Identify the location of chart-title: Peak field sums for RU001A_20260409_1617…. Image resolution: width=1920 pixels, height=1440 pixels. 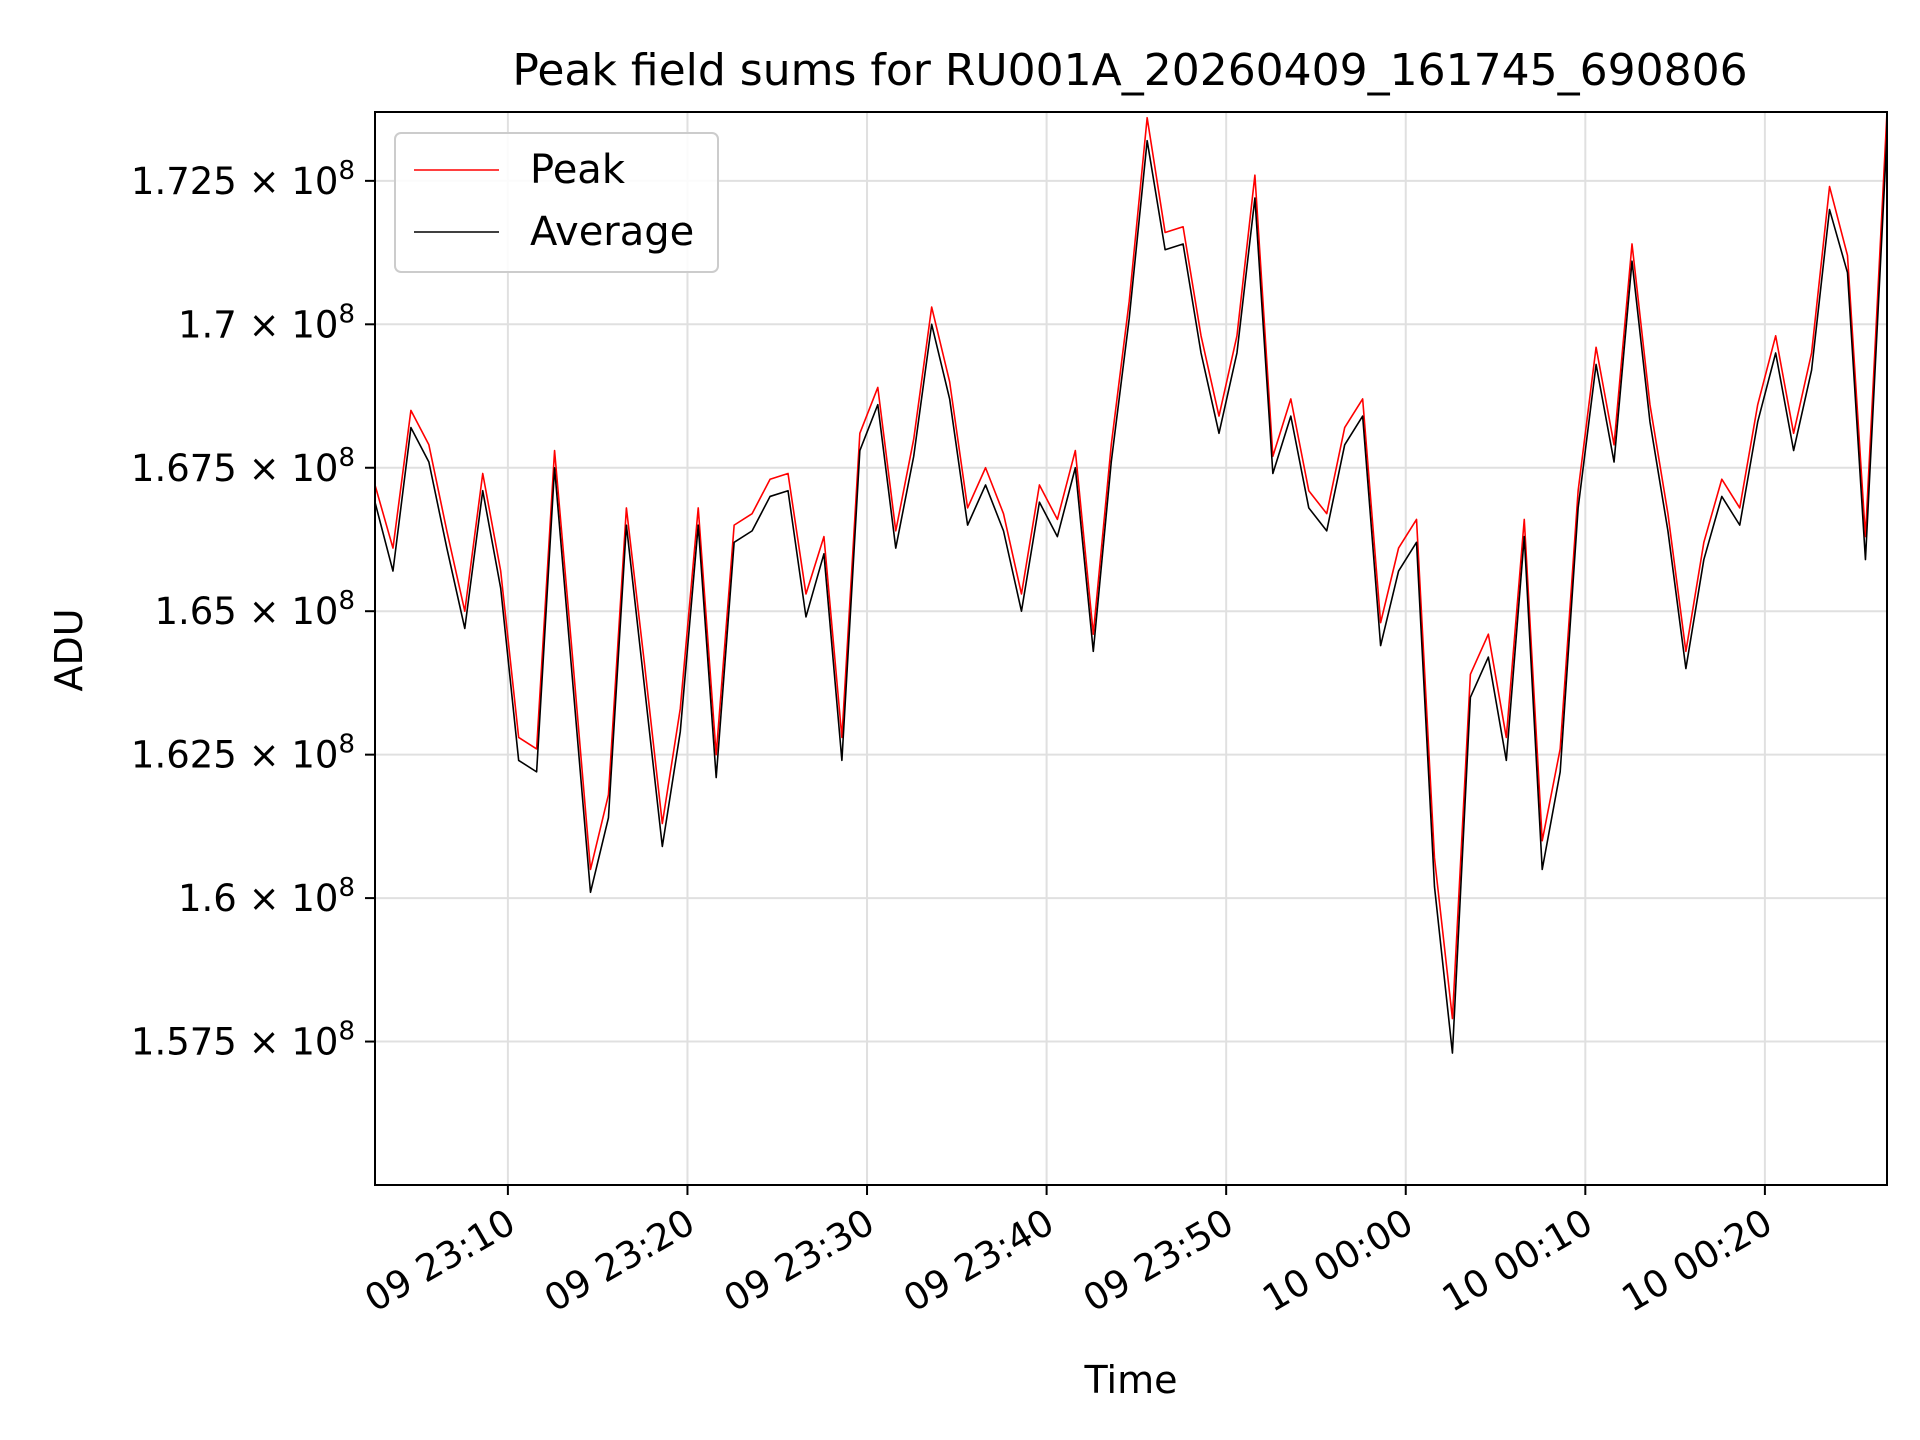
(1129, 70).